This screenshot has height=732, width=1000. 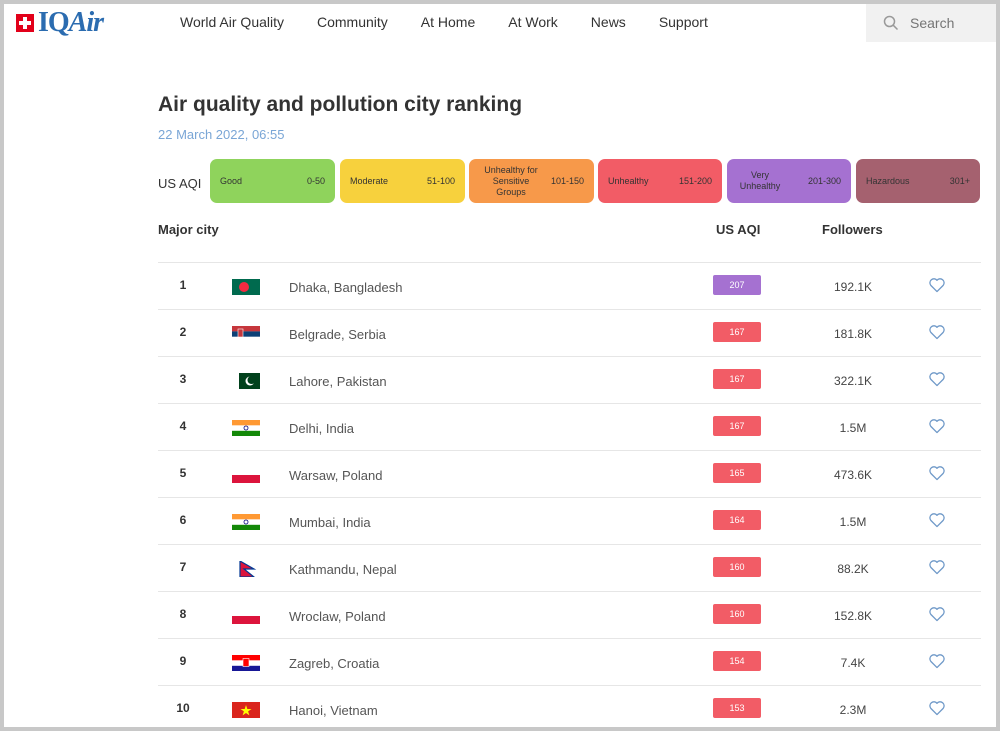 I want to click on timestamp: 22 March 2022, 06:55, so click(x=221, y=134).